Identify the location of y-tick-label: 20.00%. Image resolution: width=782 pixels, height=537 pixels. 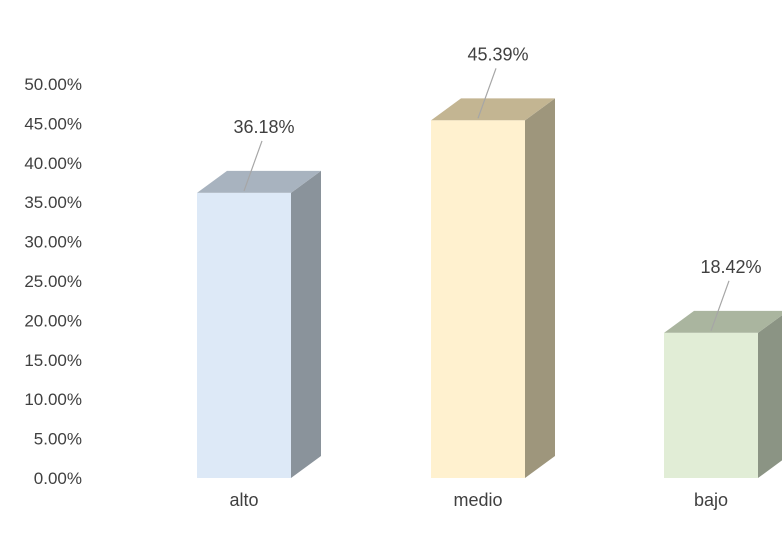
(53, 320).